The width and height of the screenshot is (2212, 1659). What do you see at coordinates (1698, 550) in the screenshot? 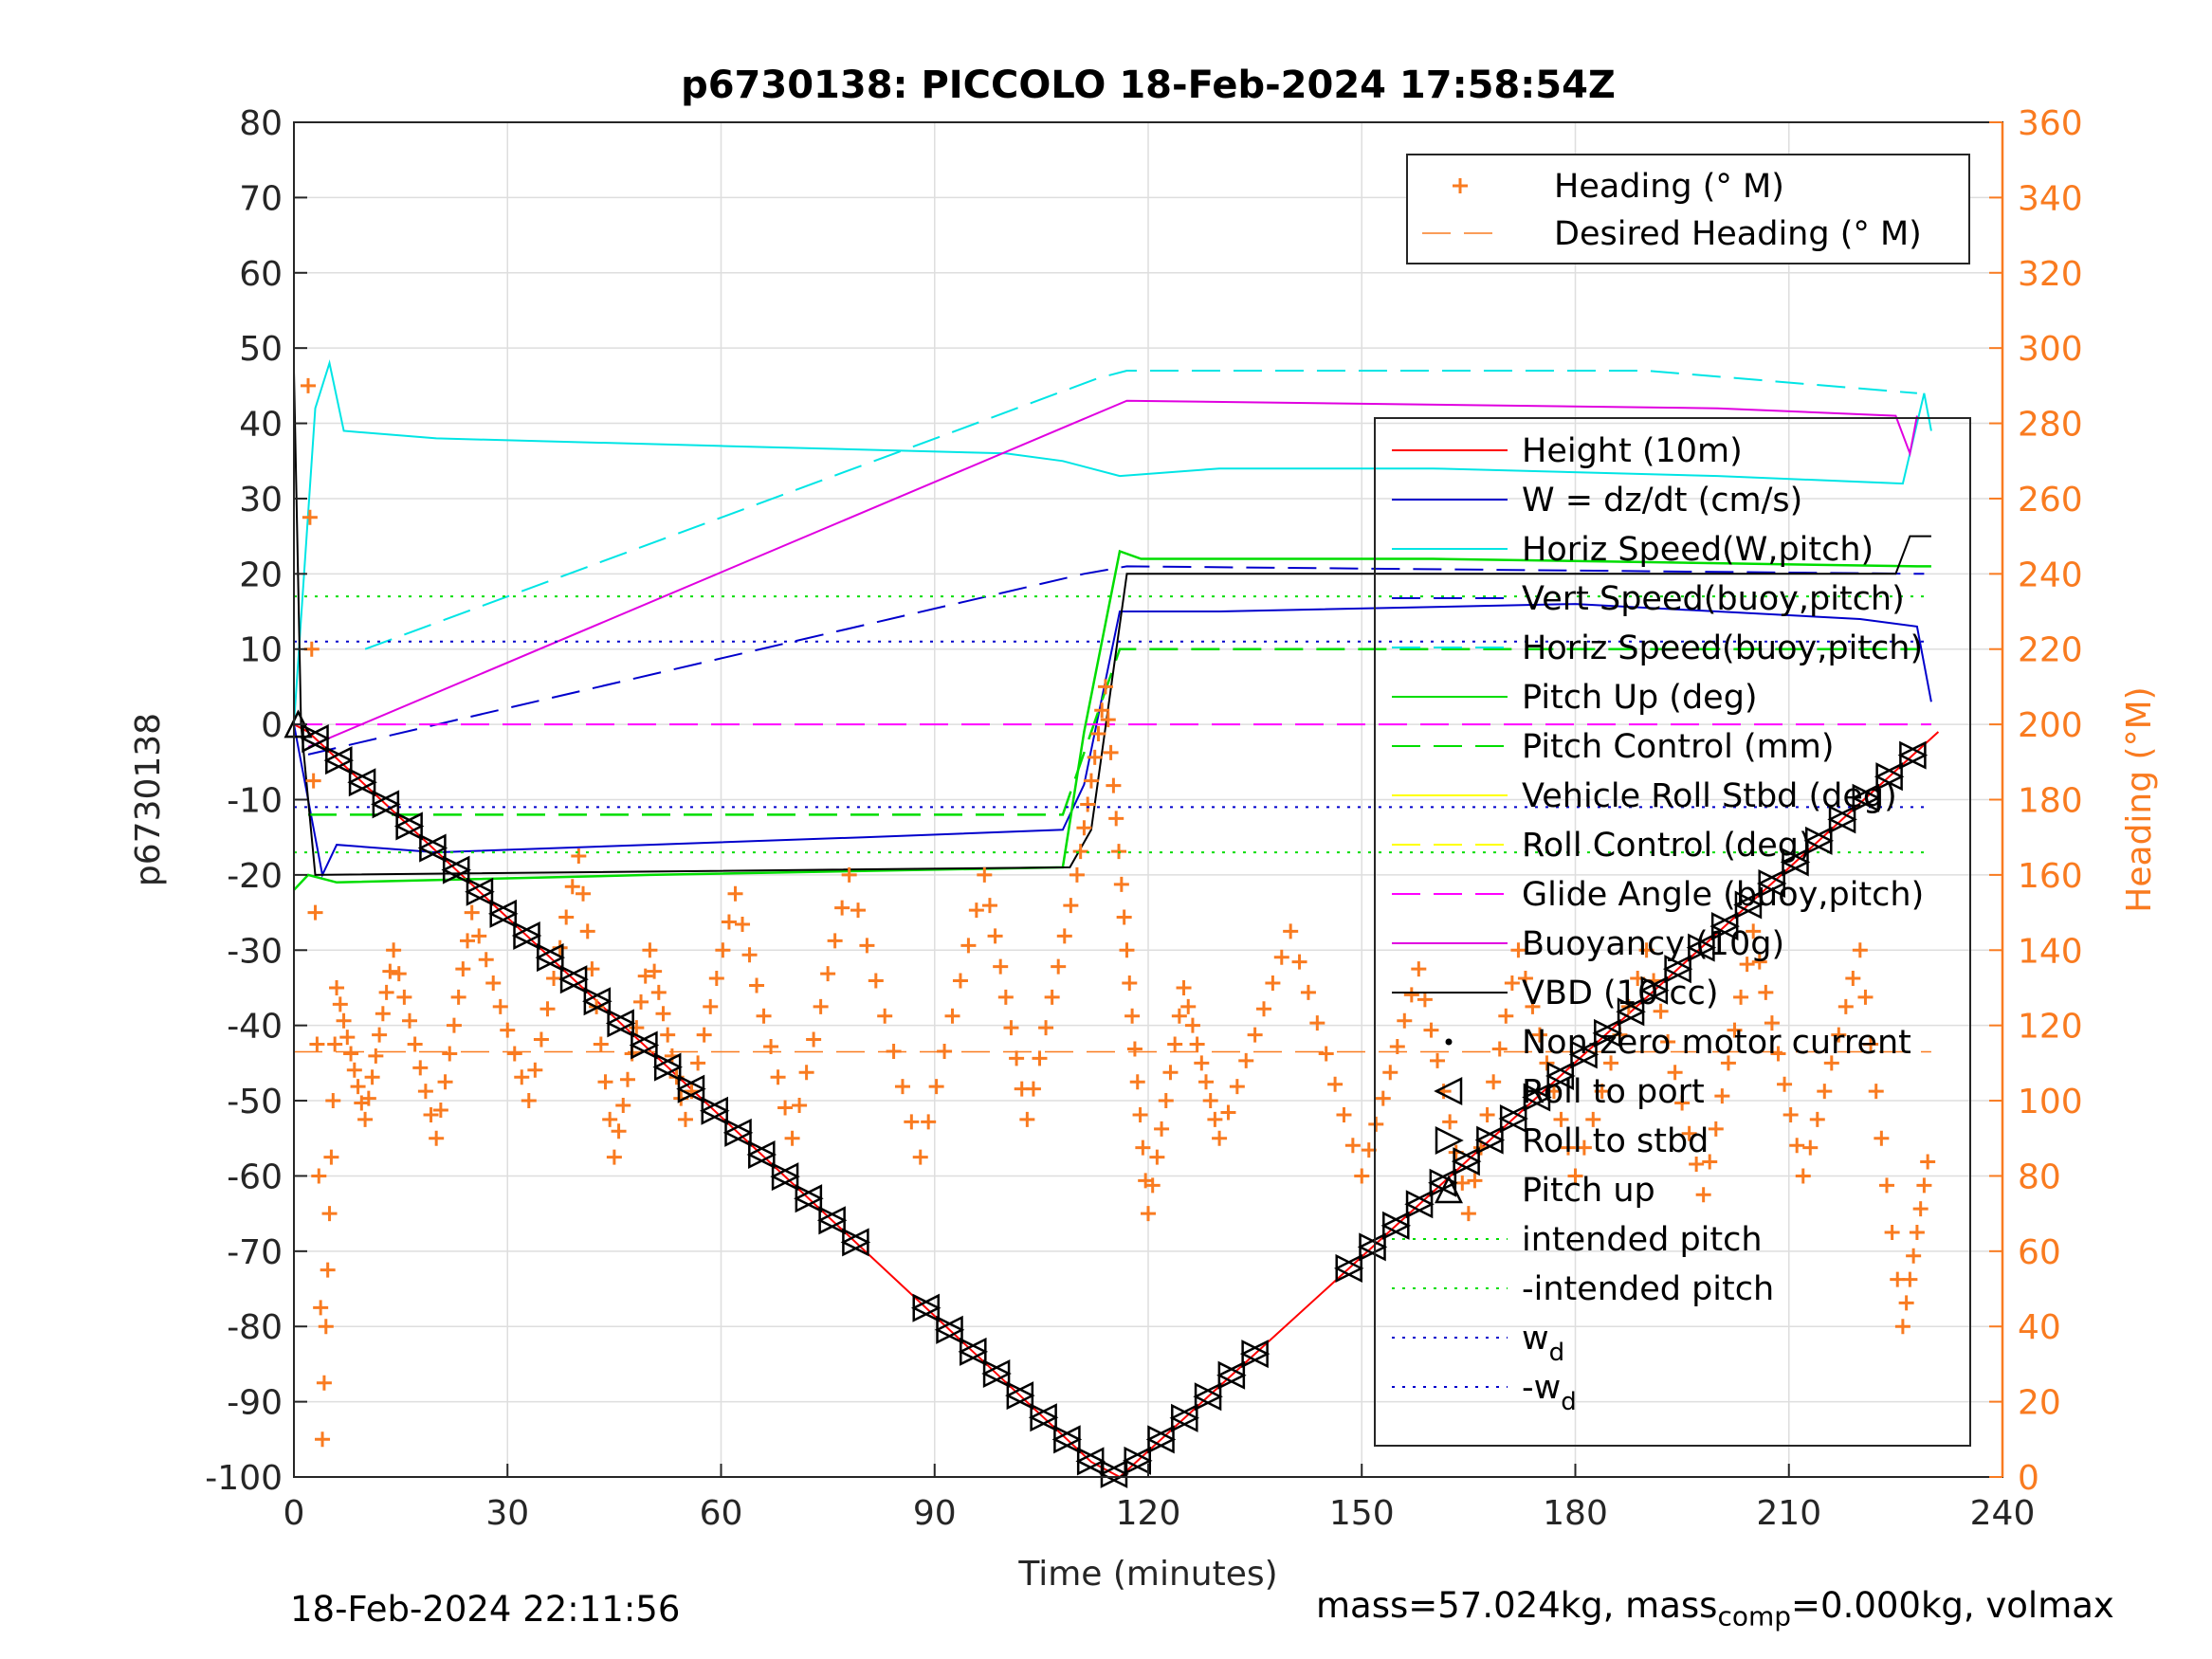
I see `legend-label: Horiz Speed(W,pitch)` at bounding box center [1698, 550].